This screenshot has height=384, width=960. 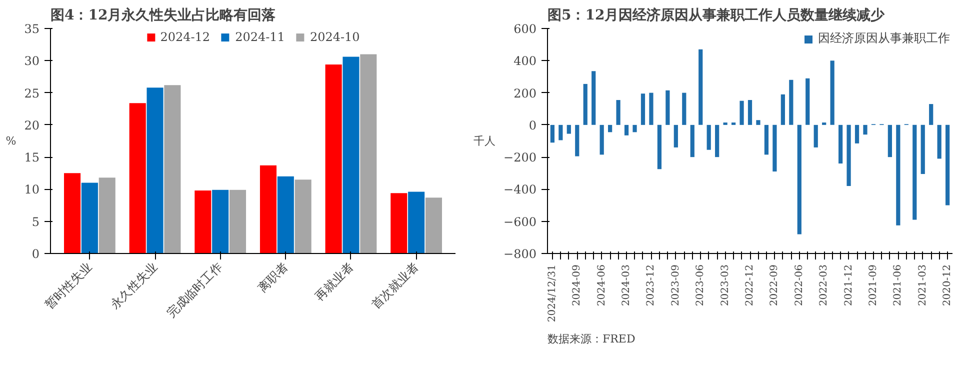 What do you see at coordinates (525, 61) in the screenshot?
I see `y-tick-label: 400` at bounding box center [525, 61].